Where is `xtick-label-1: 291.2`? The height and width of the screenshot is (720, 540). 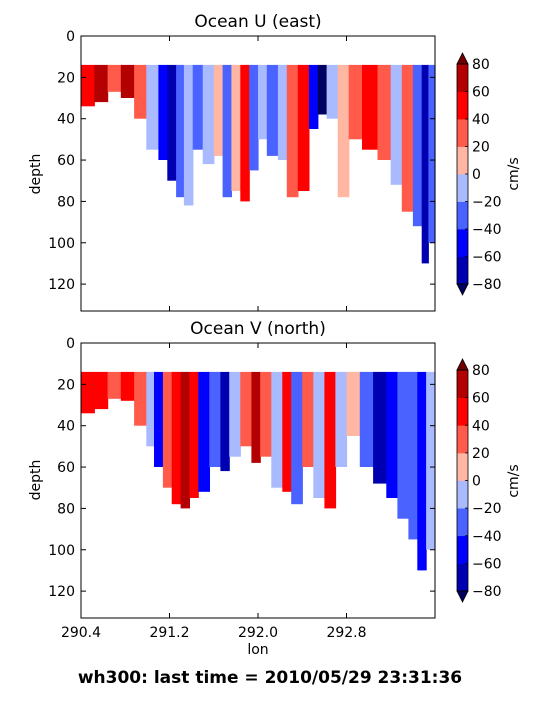
xtick-label-1: 291.2 is located at coordinates (169, 633).